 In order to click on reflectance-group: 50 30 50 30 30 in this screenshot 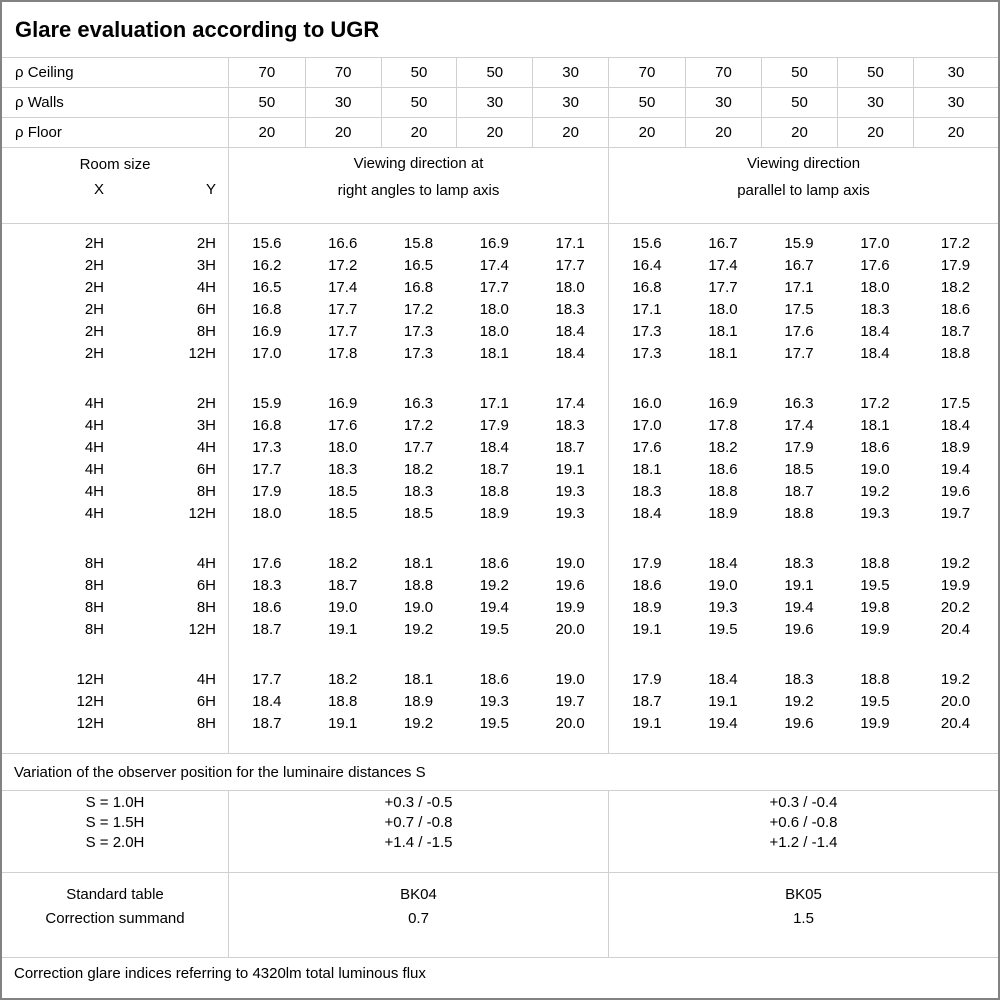, I will do `click(418, 102)`.